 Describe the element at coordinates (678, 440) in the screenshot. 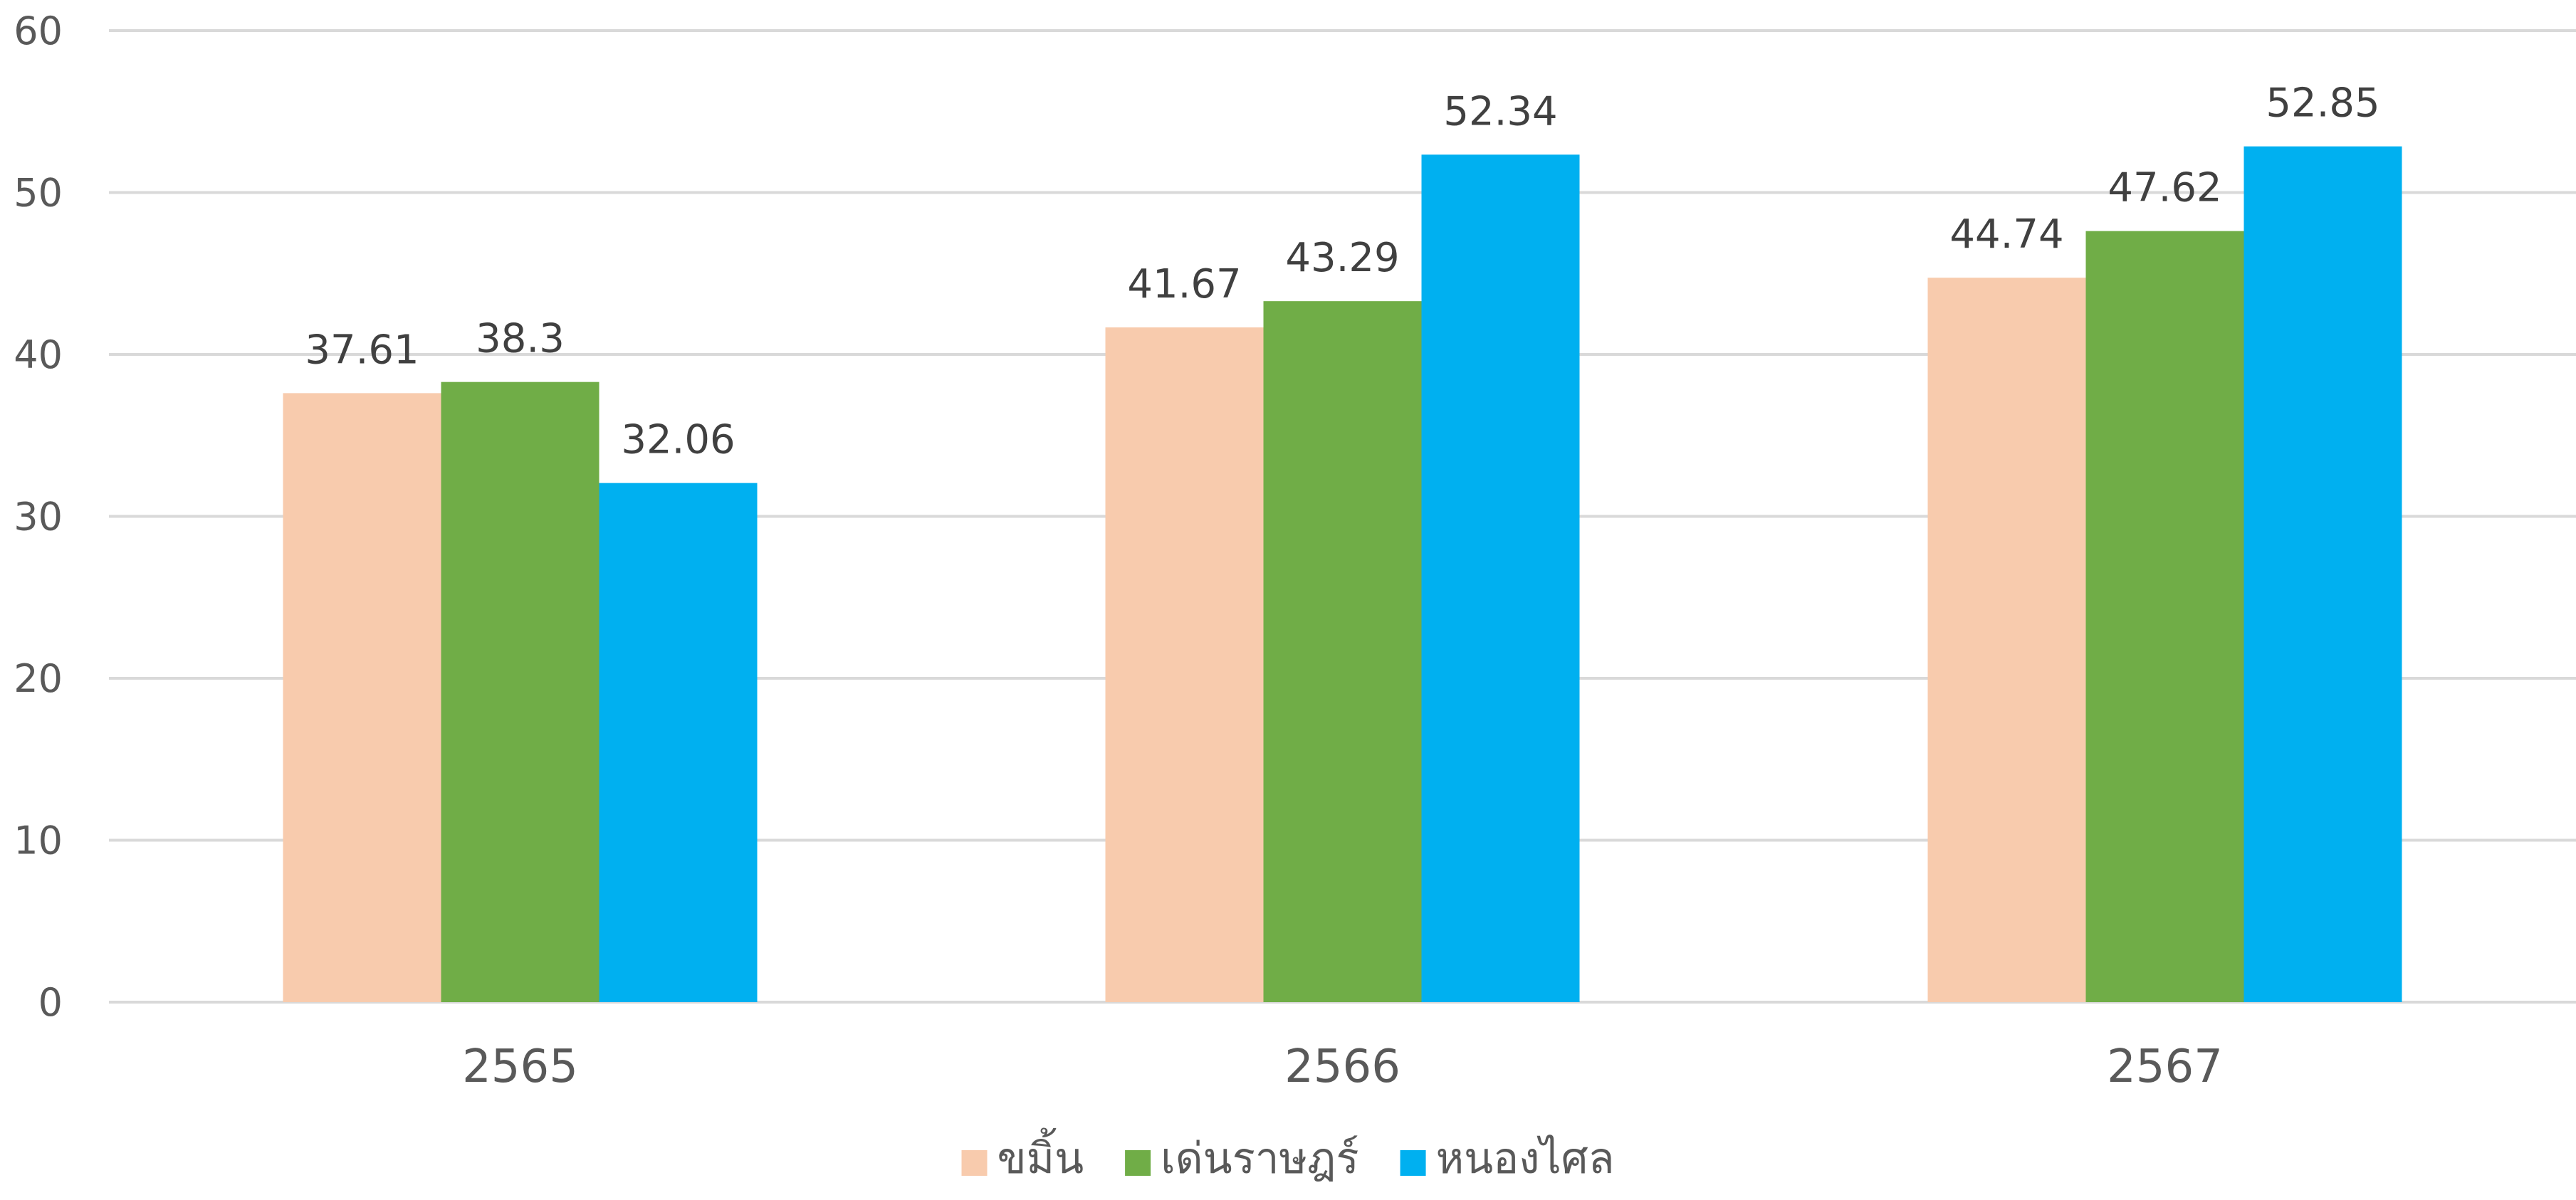

I see `data-label: 32.06` at that location.